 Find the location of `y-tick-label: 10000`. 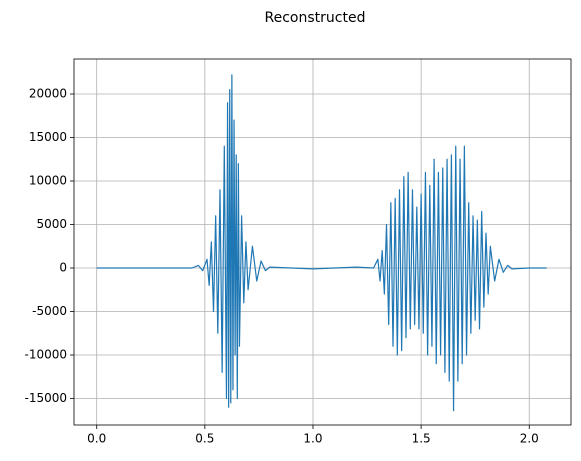

y-tick-label: 10000 is located at coordinates (48, 181).